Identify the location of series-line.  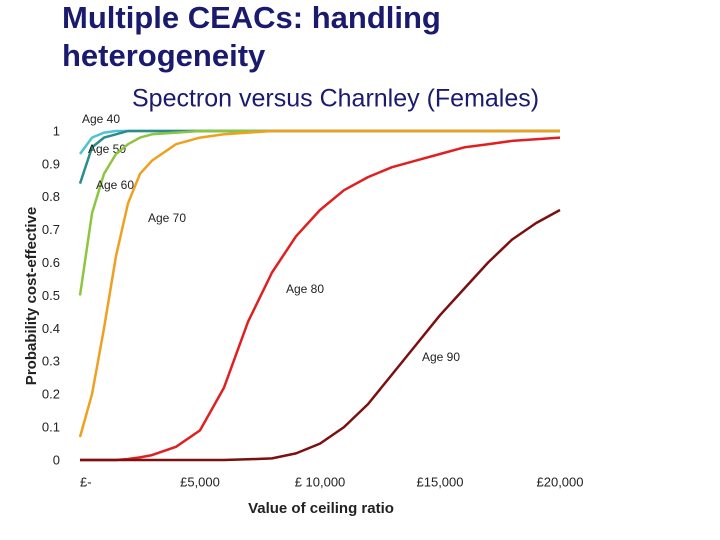
(319, 156).